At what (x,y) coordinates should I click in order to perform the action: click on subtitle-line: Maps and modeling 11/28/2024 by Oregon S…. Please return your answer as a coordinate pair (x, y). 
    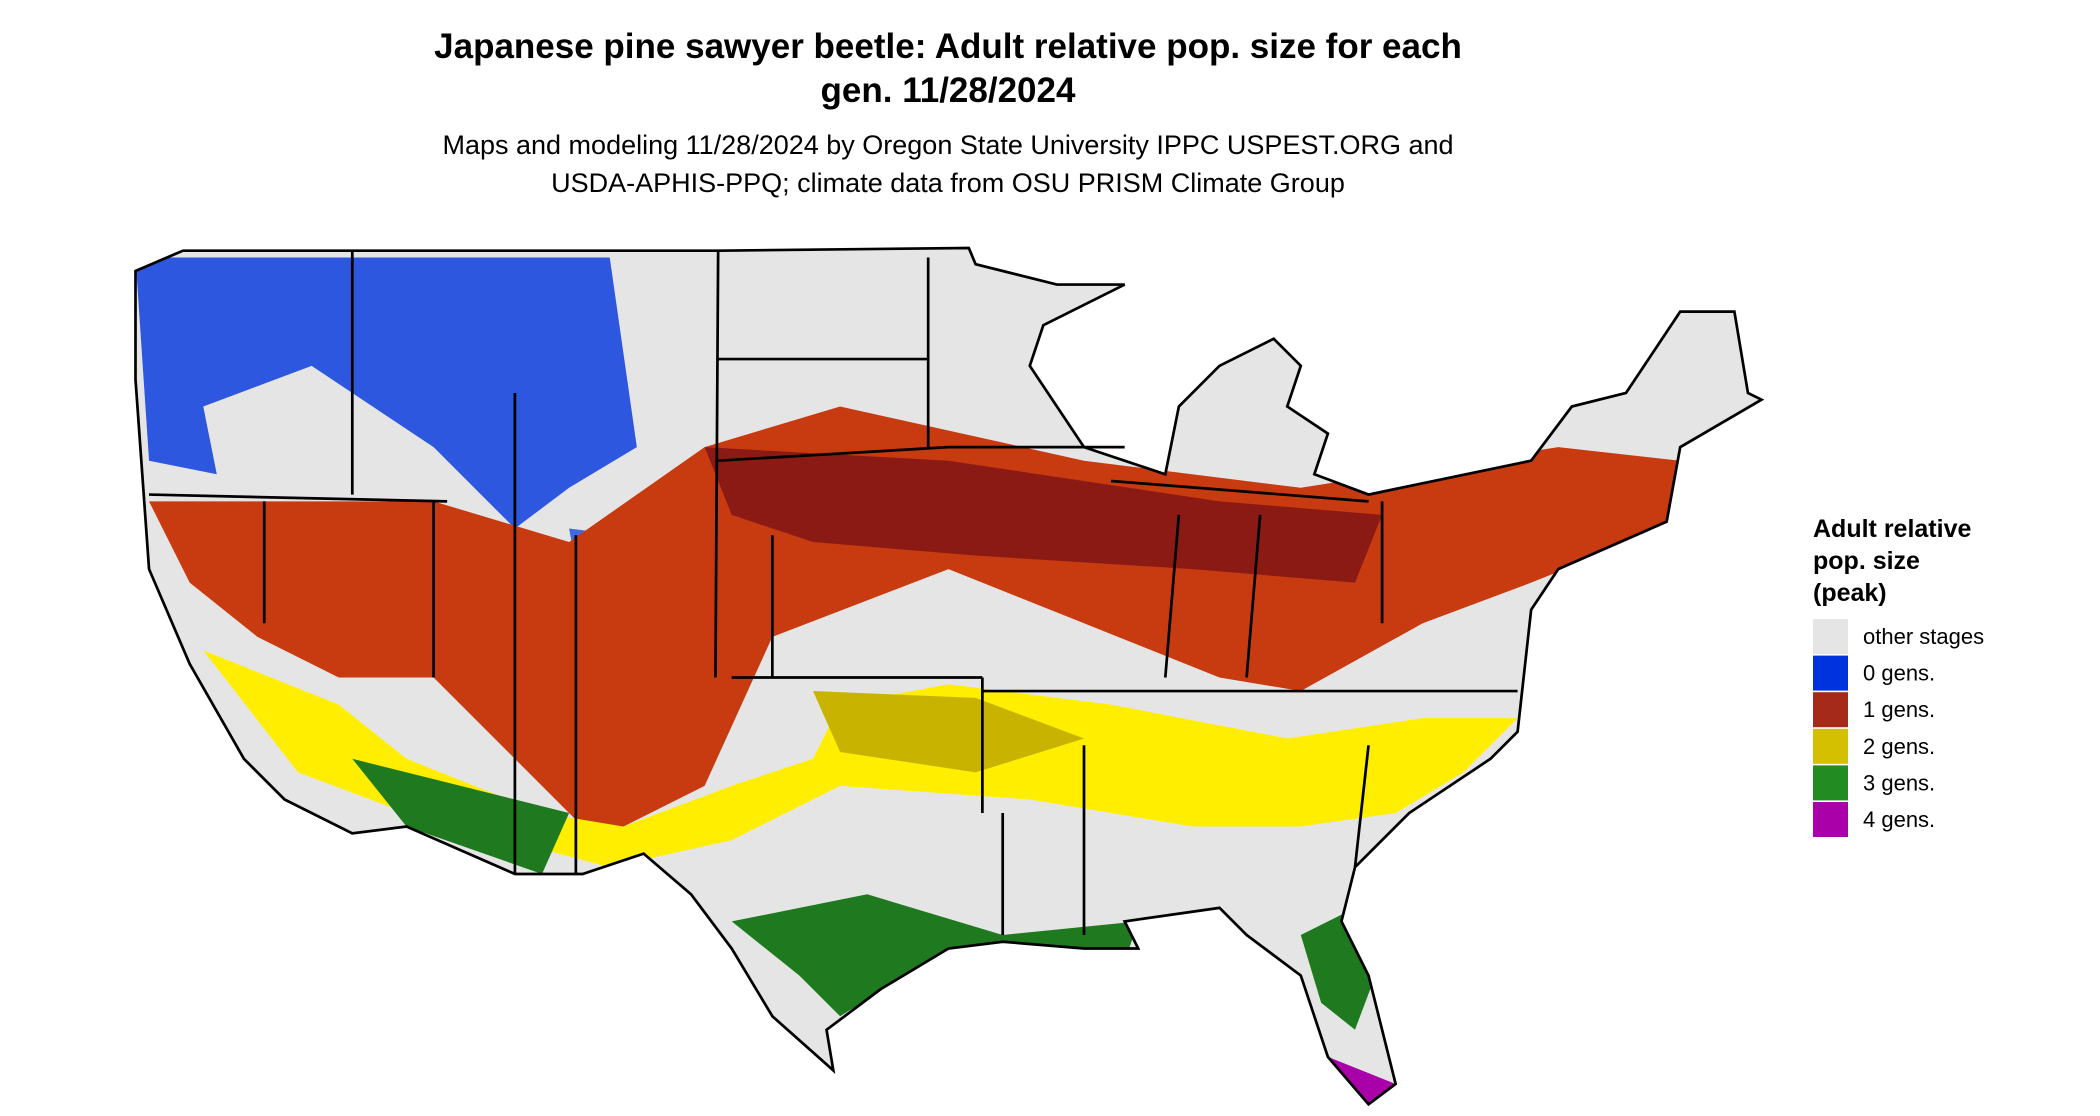
    Looking at the image, I should click on (947, 145).